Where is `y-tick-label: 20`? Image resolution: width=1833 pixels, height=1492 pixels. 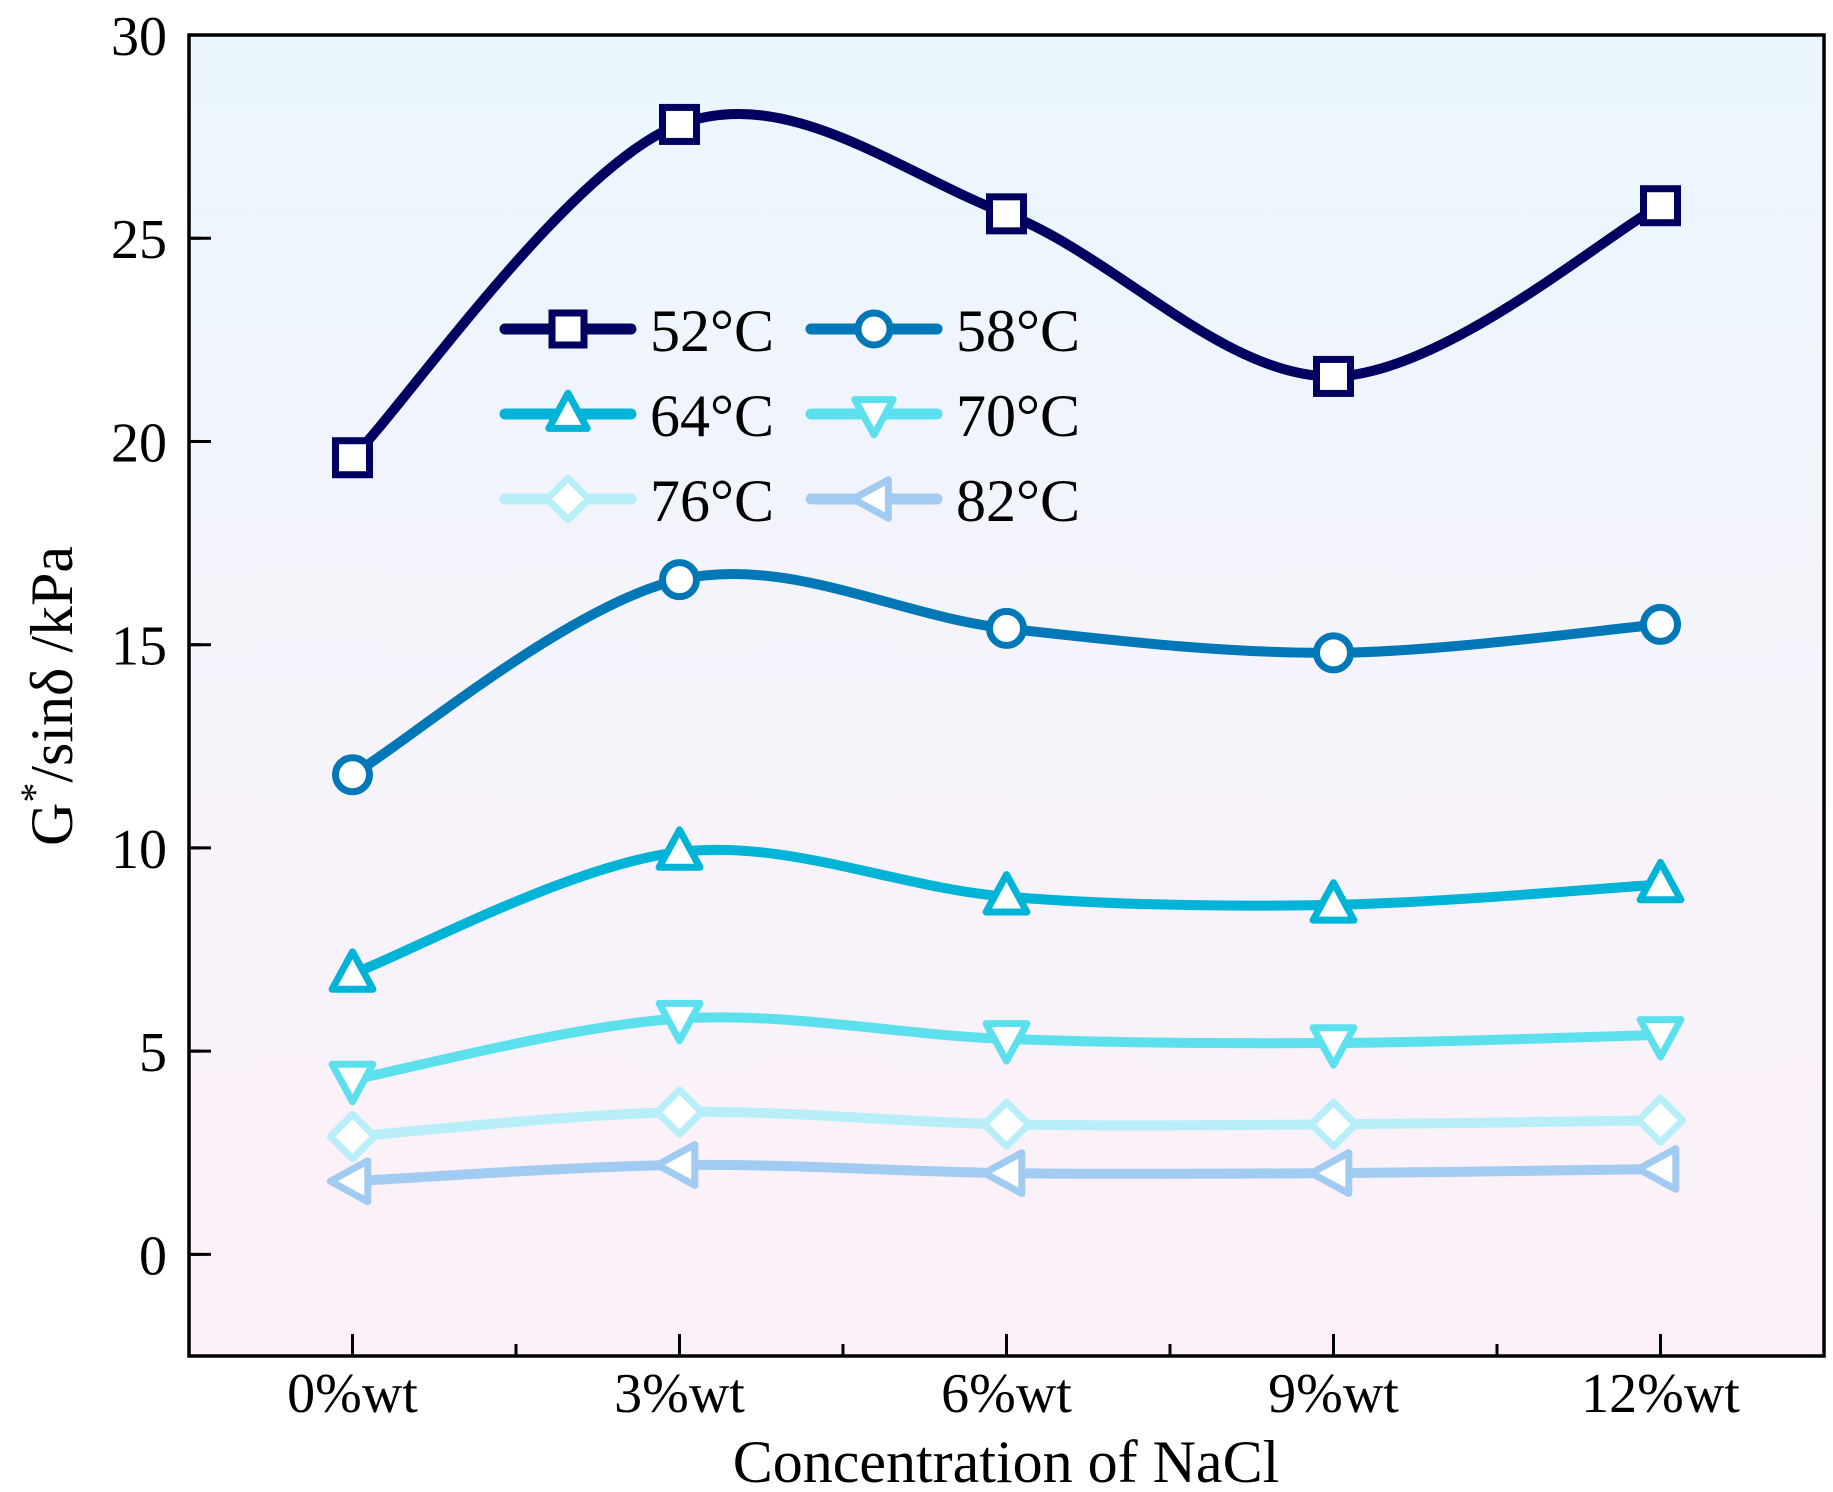
y-tick-label: 20 is located at coordinates (139, 443).